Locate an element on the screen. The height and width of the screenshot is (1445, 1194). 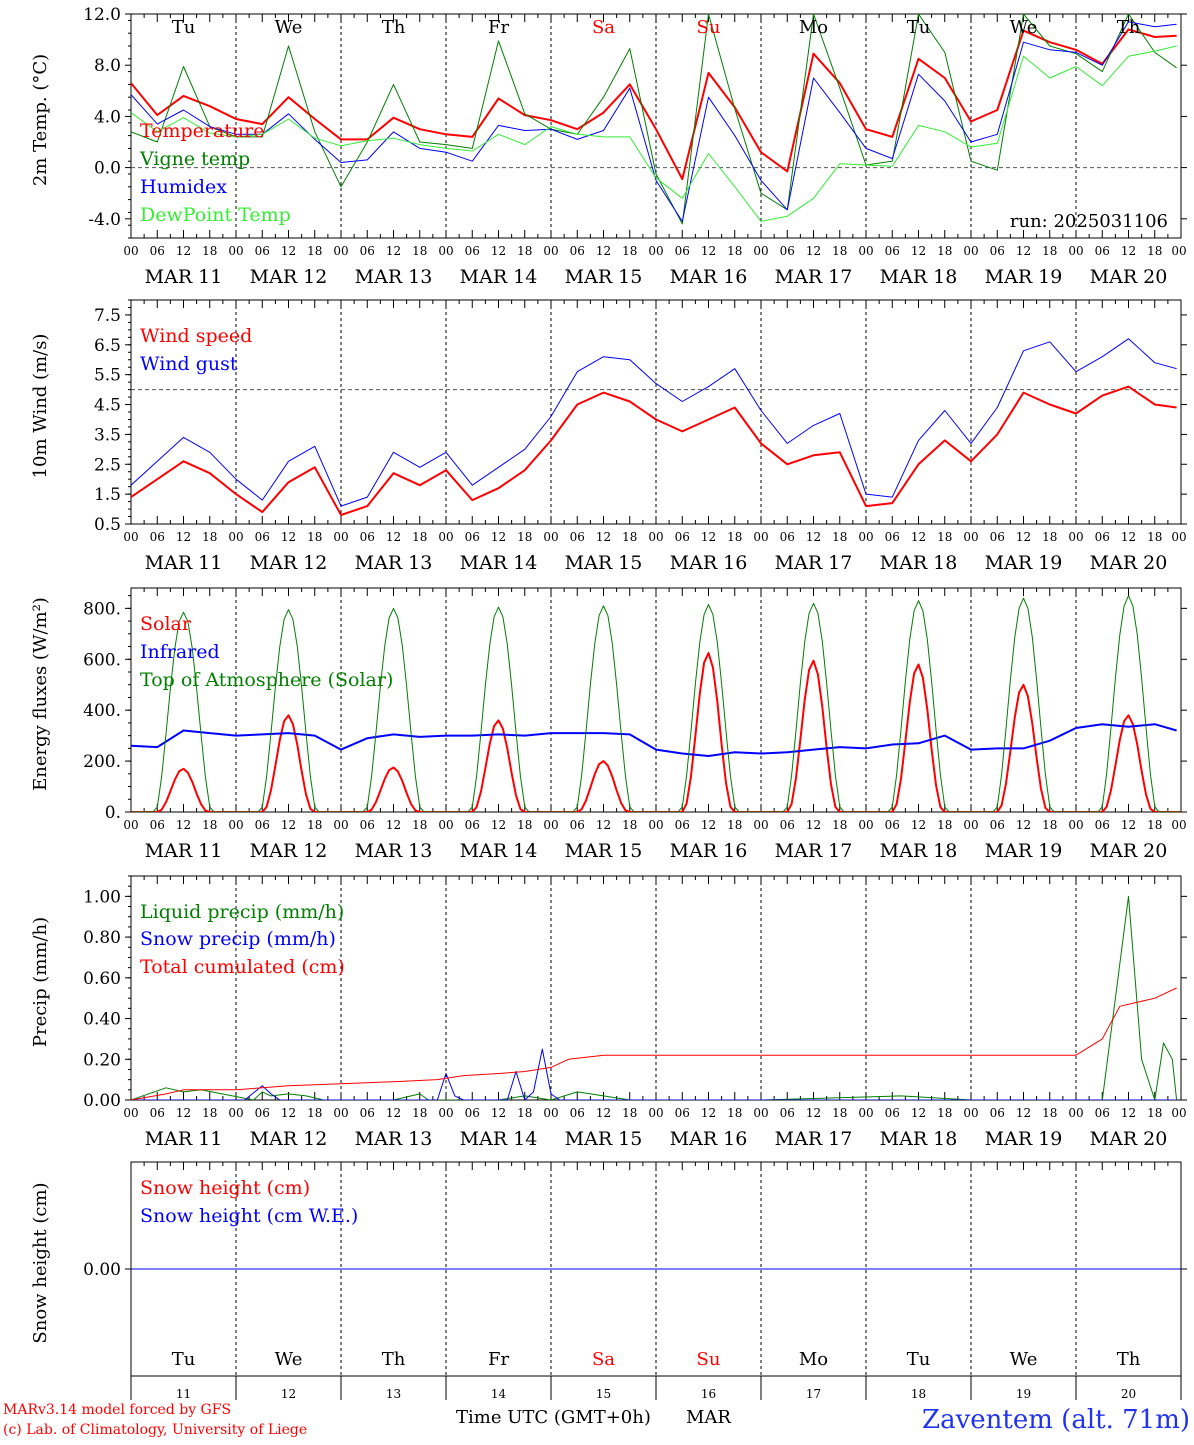
y-axis-title: 2m Temp. (°C) is located at coordinates (40, 120).